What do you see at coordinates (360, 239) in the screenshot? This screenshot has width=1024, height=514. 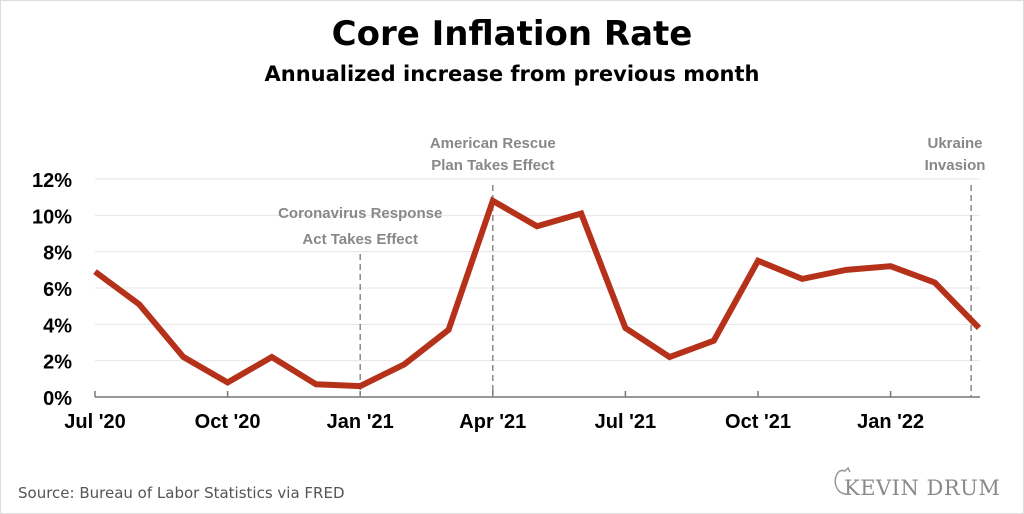 I see `annotation-label: Act Takes Effect` at bounding box center [360, 239].